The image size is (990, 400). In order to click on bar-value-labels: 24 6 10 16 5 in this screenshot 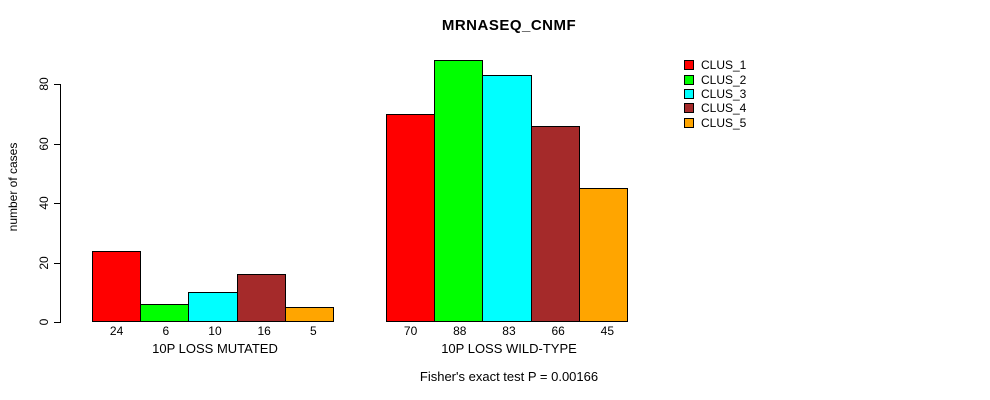, I will do `click(215, 331)`.